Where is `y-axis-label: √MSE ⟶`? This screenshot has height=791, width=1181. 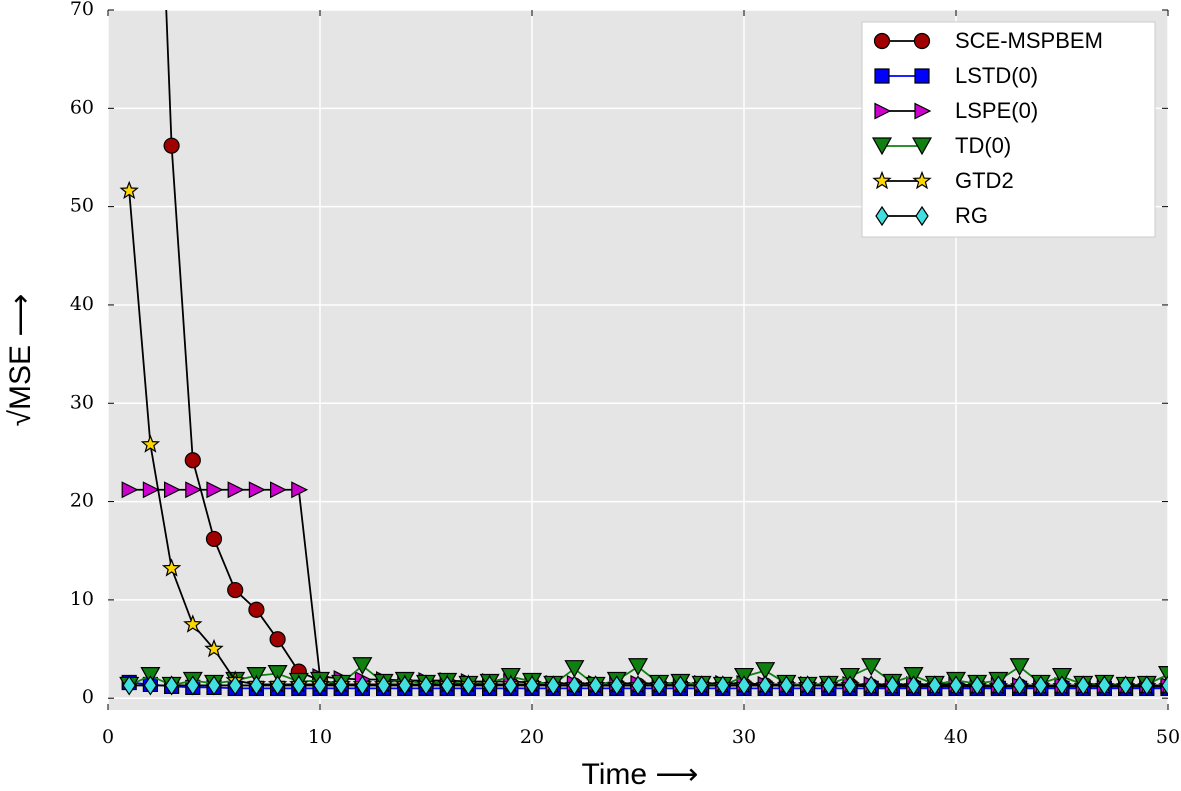 y-axis-label: √MSE ⟶ is located at coordinates (20, 360).